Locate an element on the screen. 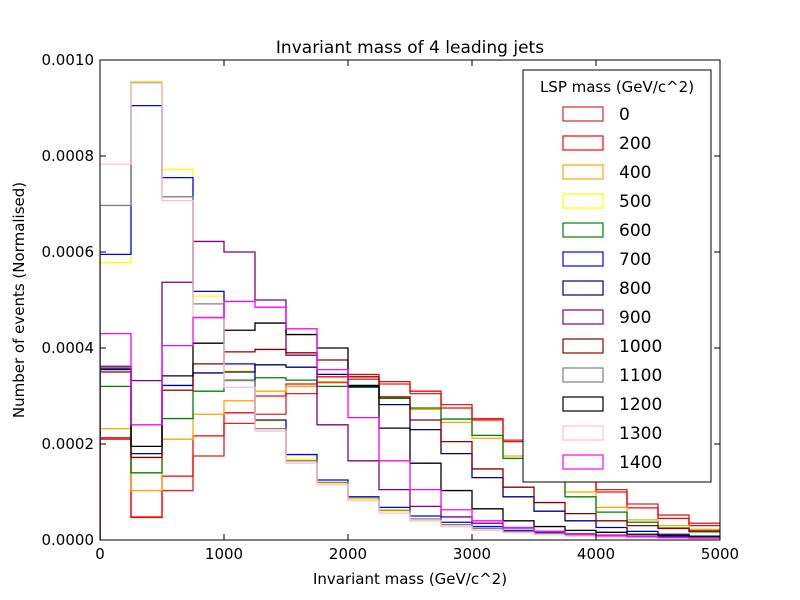 The width and height of the screenshot is (800, 600). legend-item-0: 0 is located at coordinates (596, 115).